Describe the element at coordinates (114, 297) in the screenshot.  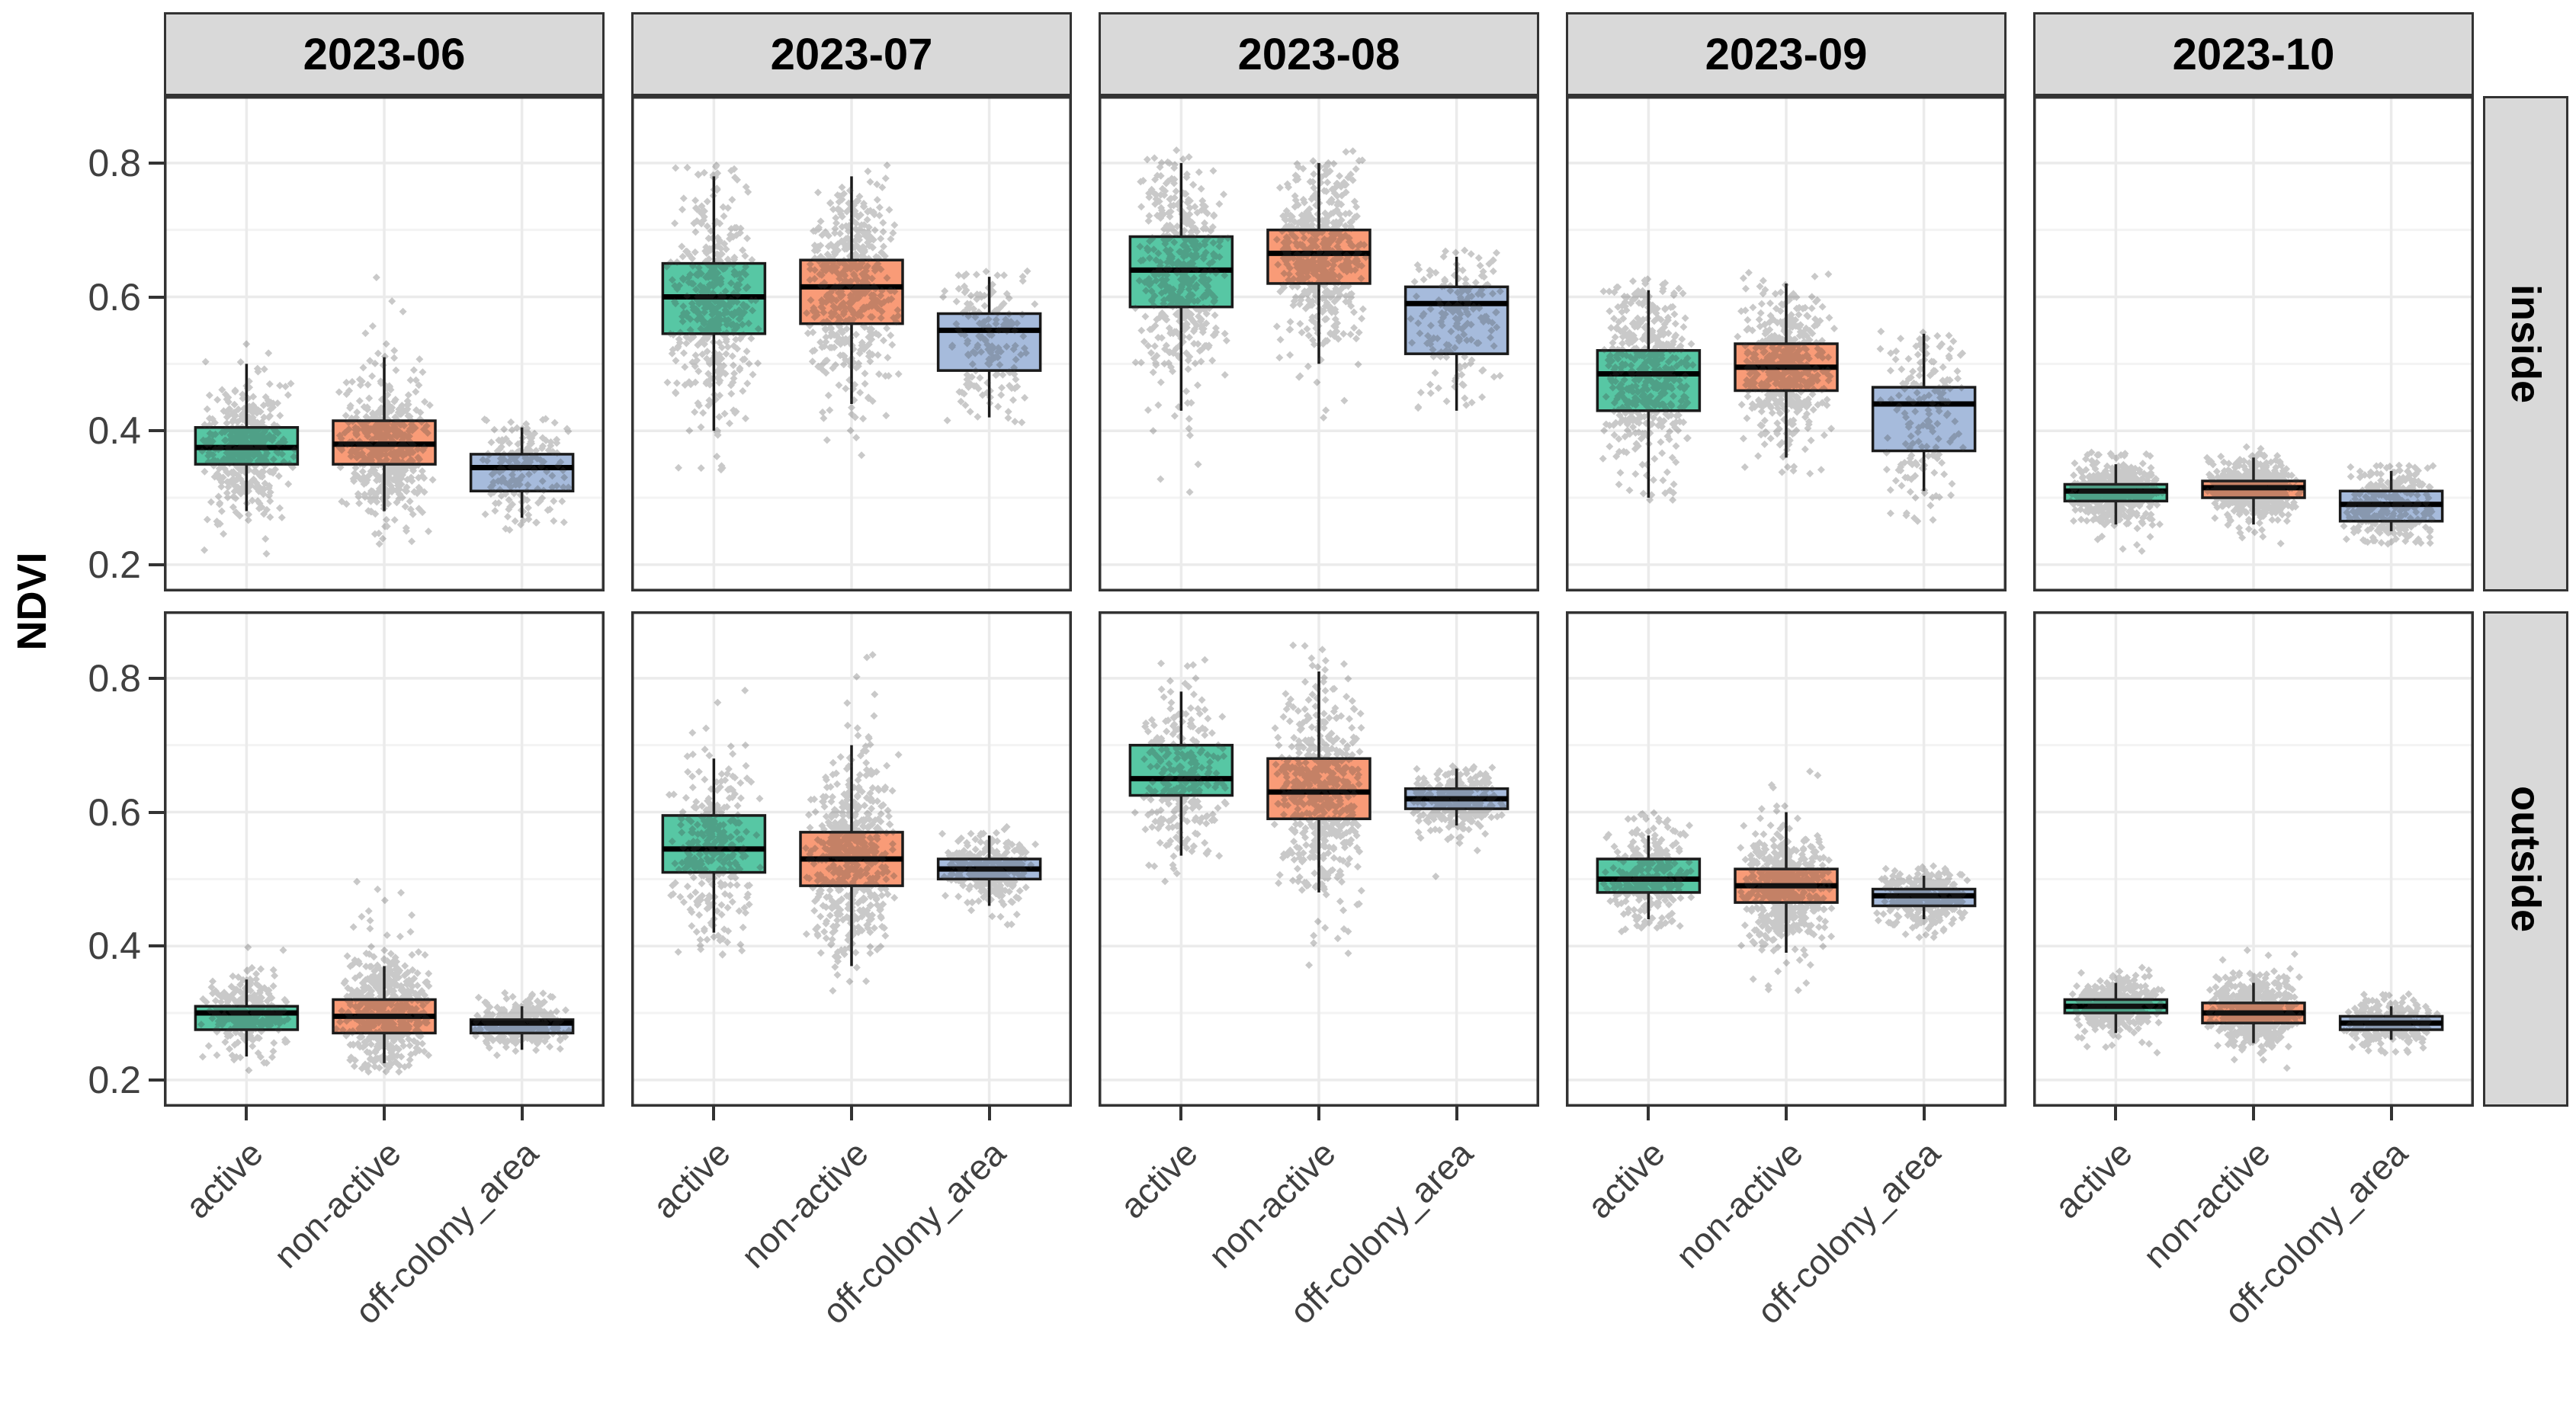
I see `y-tick-label: 0.6` at that location.